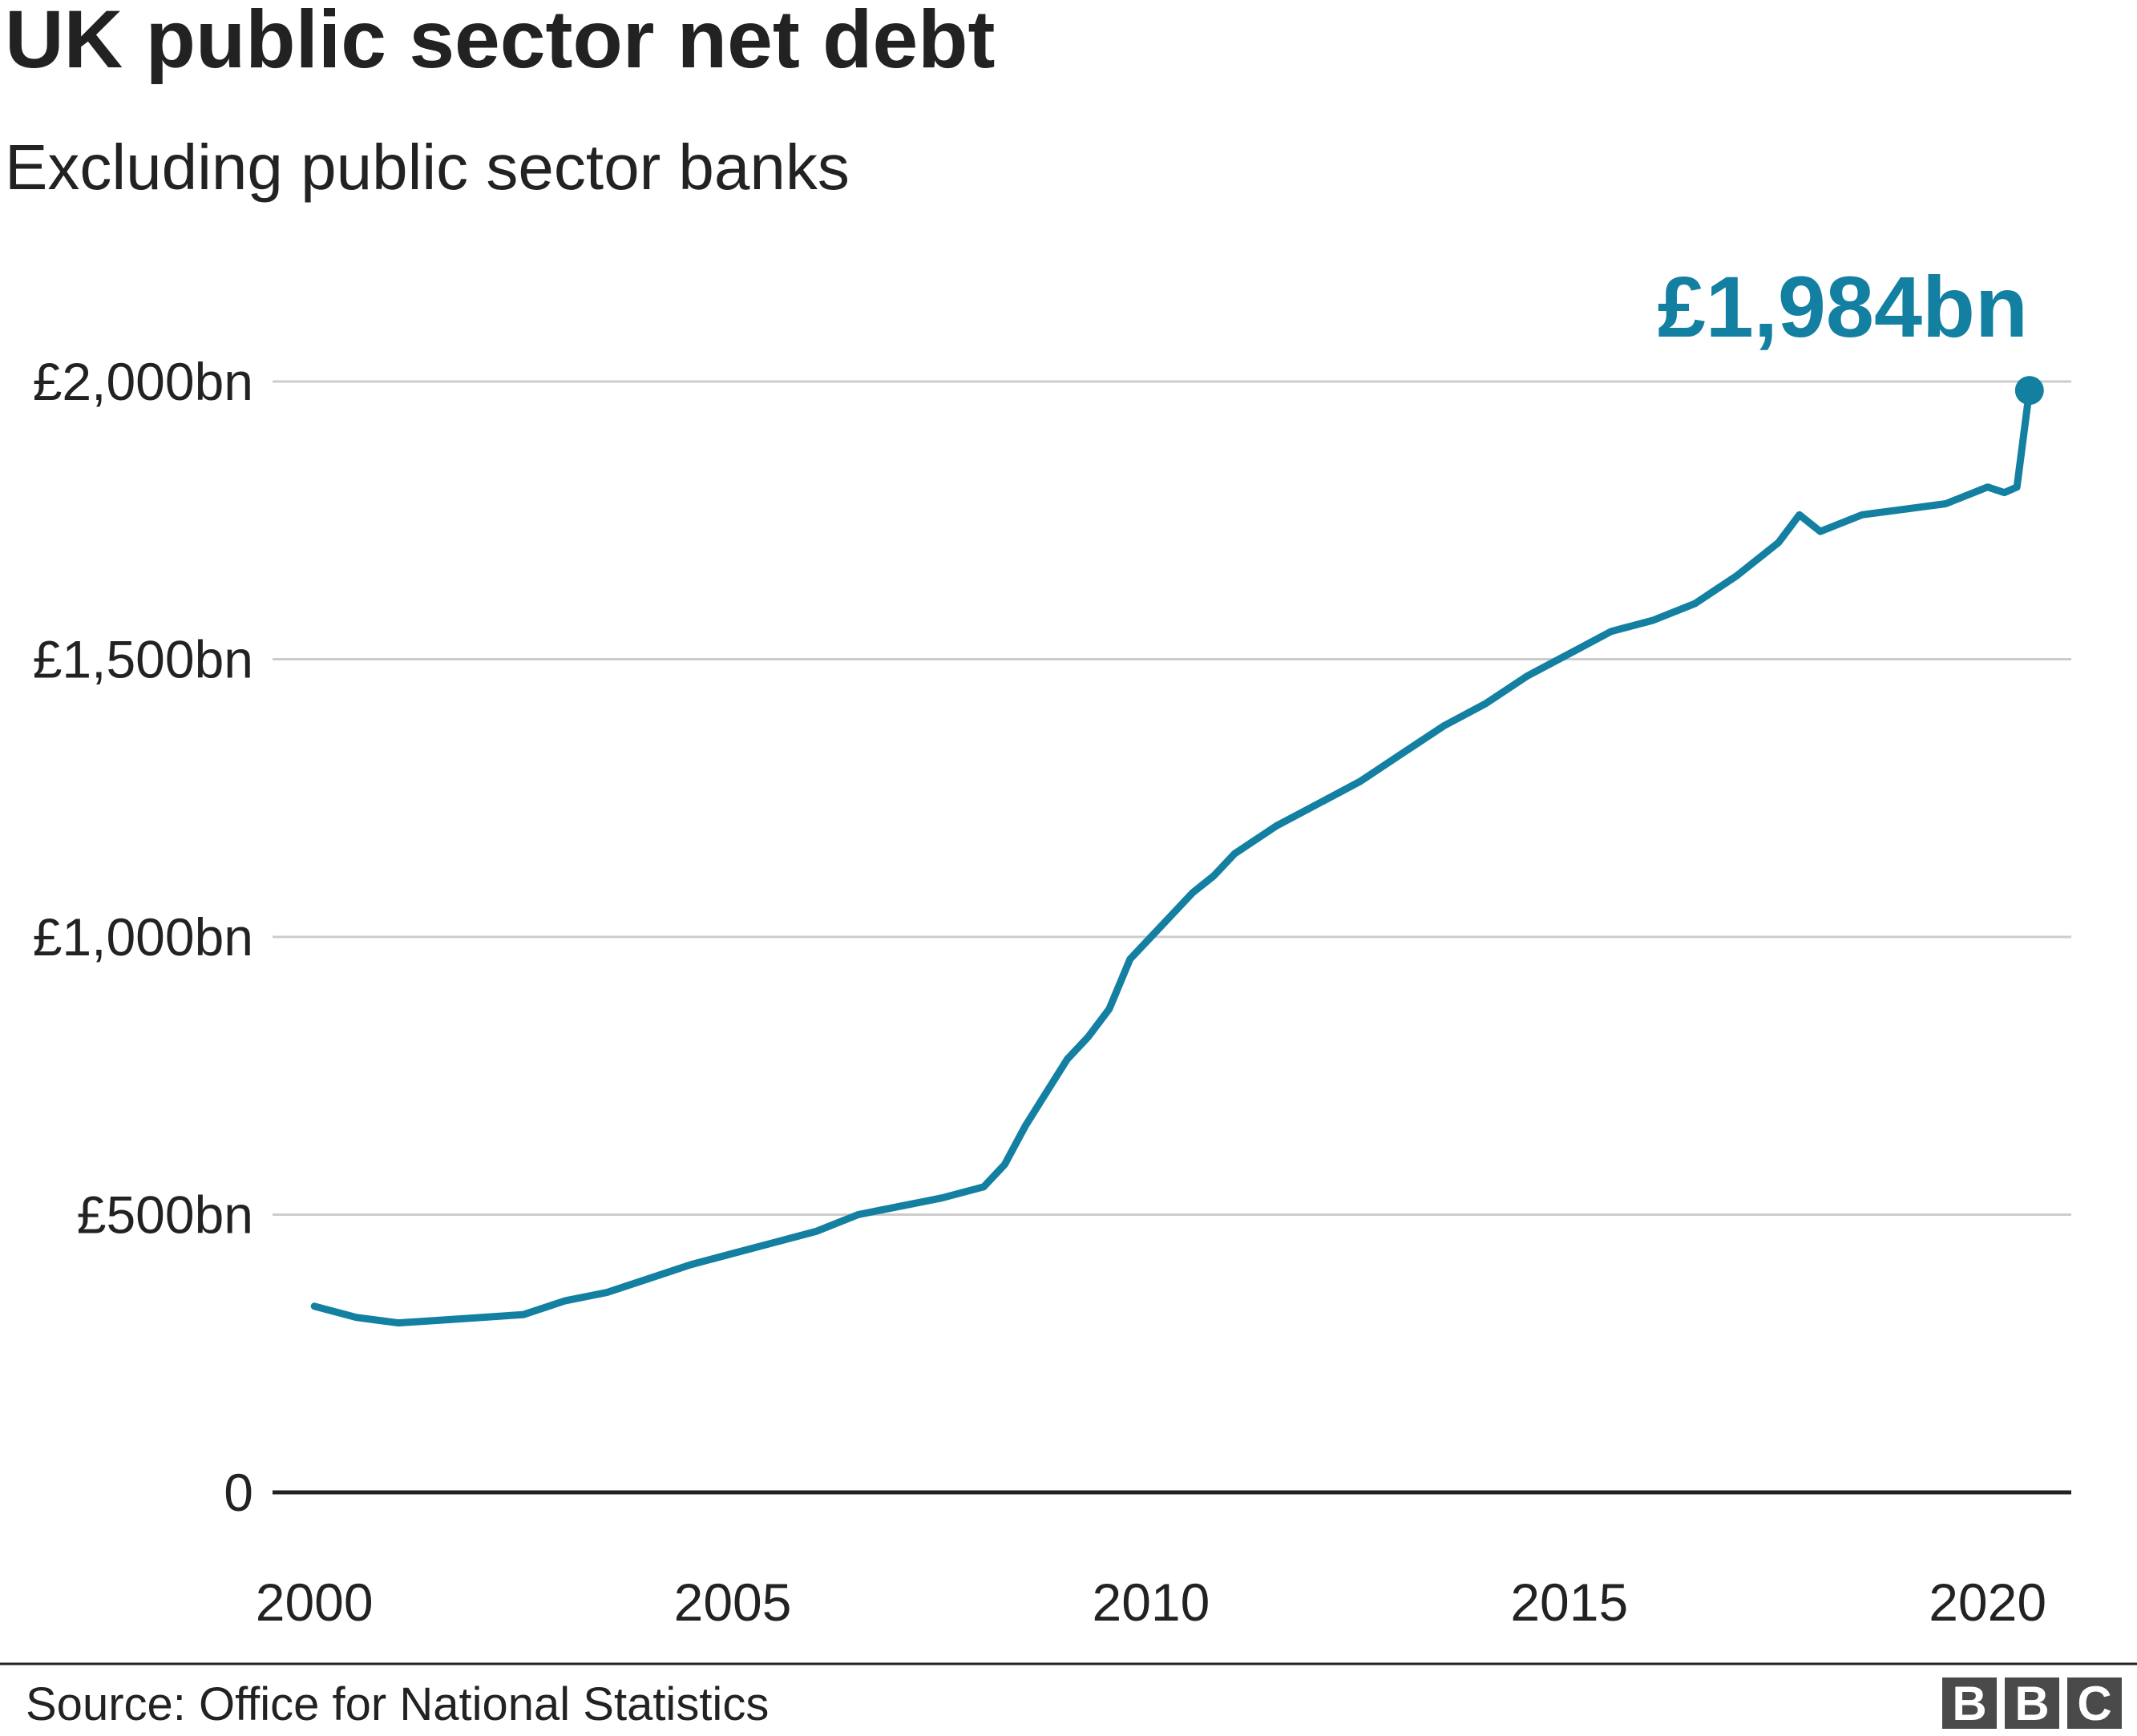 Image resolution: width=2137 pixels, height=1736 pixels. I want to click on y-tick-label: £2,000bn, so click(143, 381).